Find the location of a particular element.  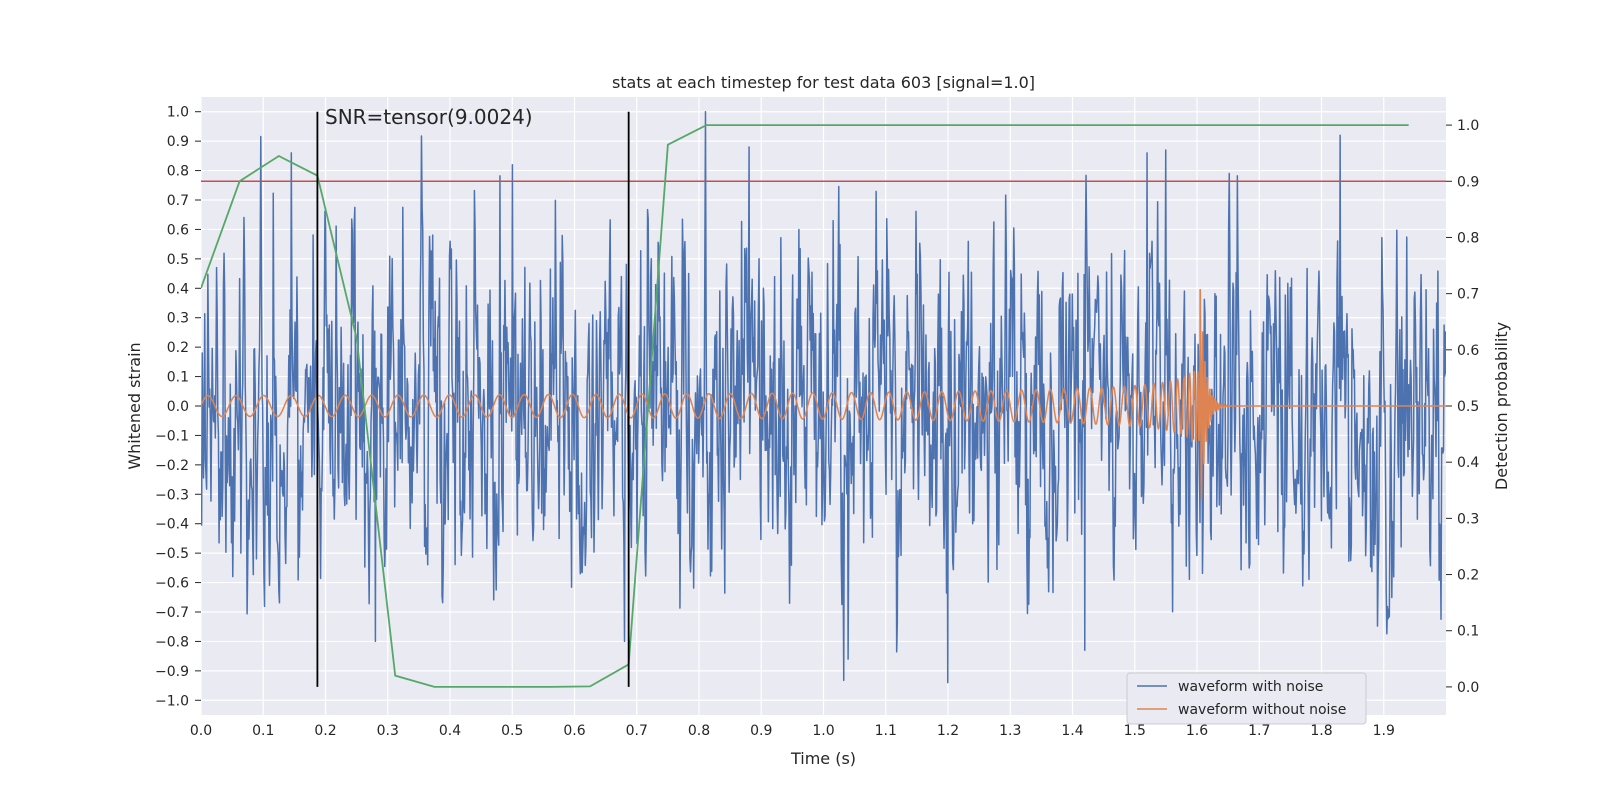

y2-tick-label: 0.4 is located at coordinates (1468, 463).